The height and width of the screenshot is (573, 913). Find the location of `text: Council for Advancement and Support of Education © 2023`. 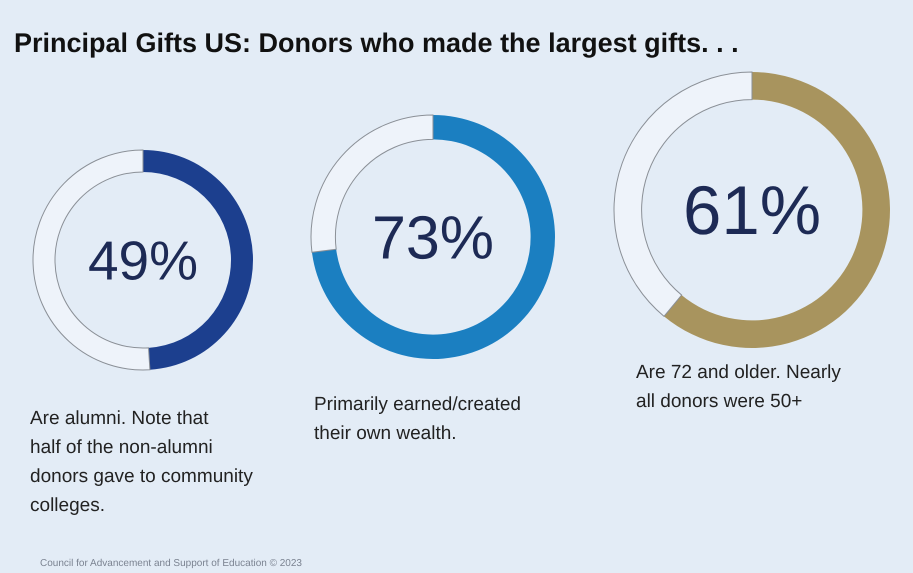

text: Council for Advancement and Support of Education © 2023 is located at coordinates (171, 563).